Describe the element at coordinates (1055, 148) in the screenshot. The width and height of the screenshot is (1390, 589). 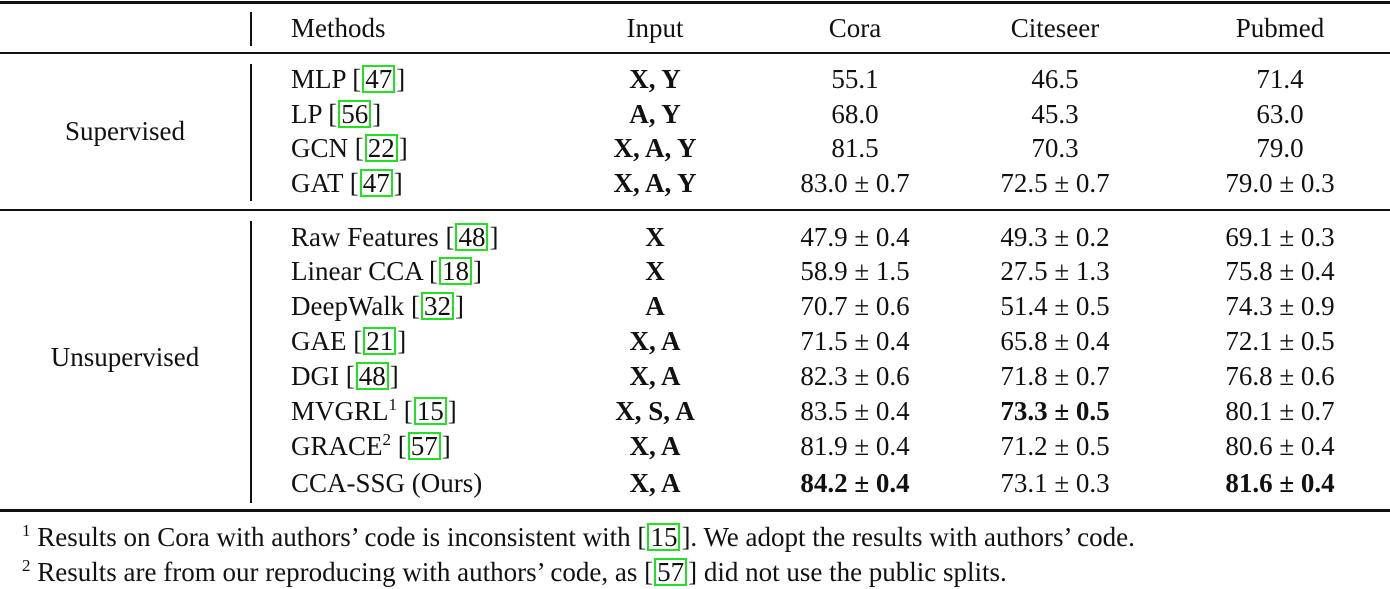
I see `citeseer-accuracy: 70.3` at that location.